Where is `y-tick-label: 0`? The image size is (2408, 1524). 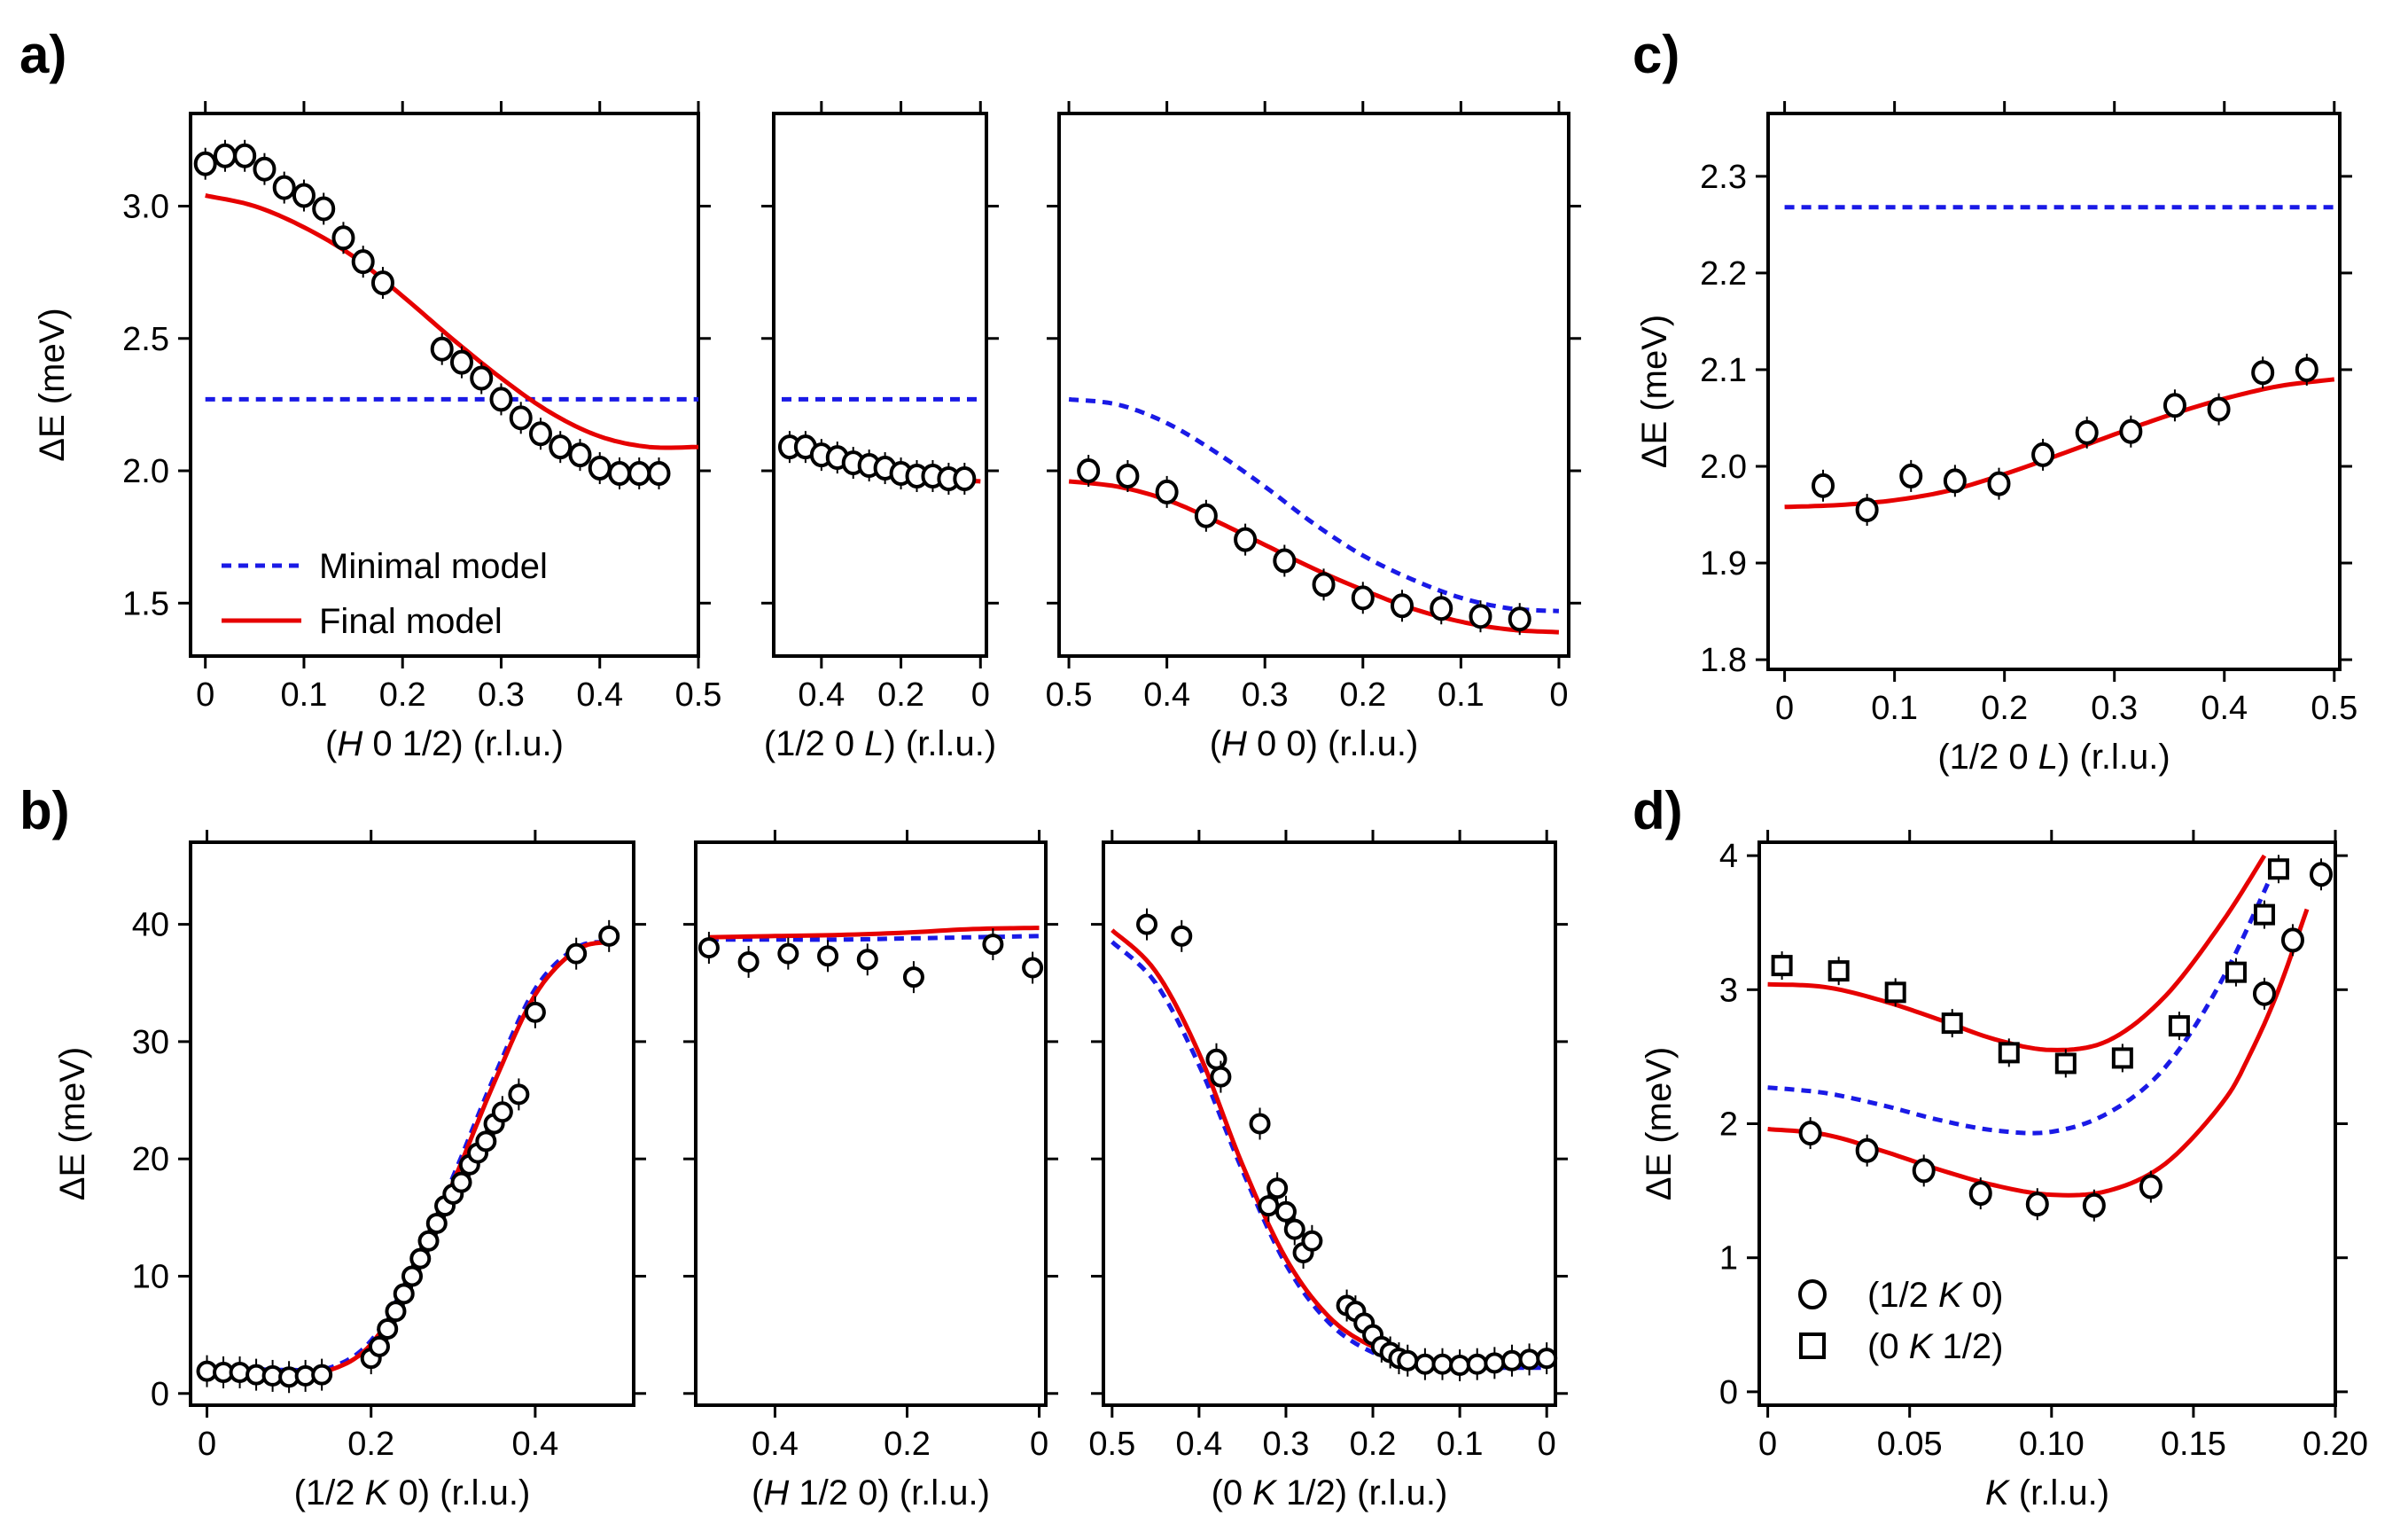
y-tick-label: 0 is located at coordinates (160, 1394).